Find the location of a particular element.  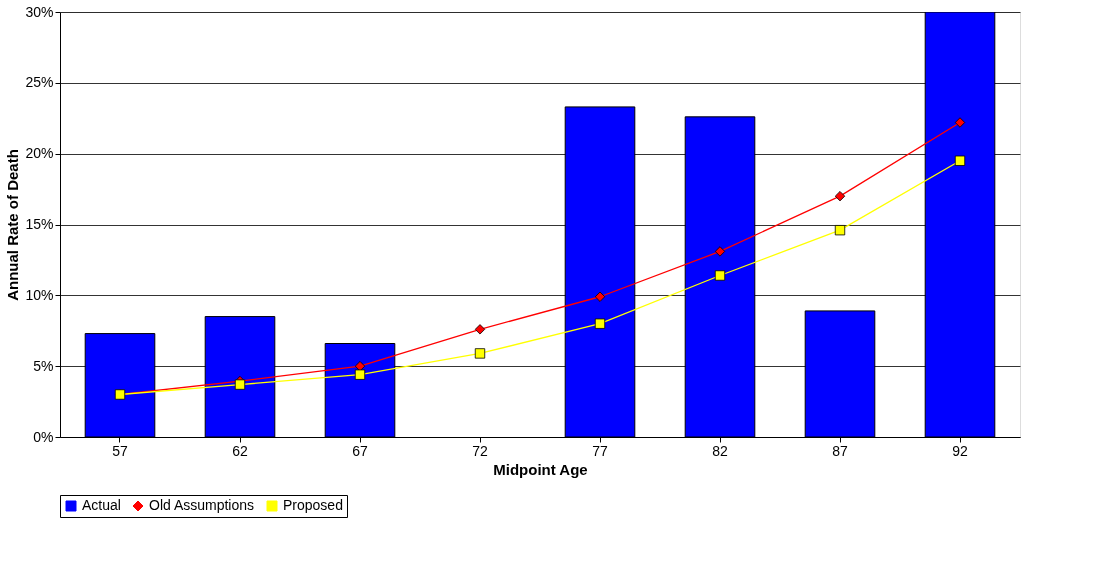

legend-label: Actual is located at coordinates (101, 505).